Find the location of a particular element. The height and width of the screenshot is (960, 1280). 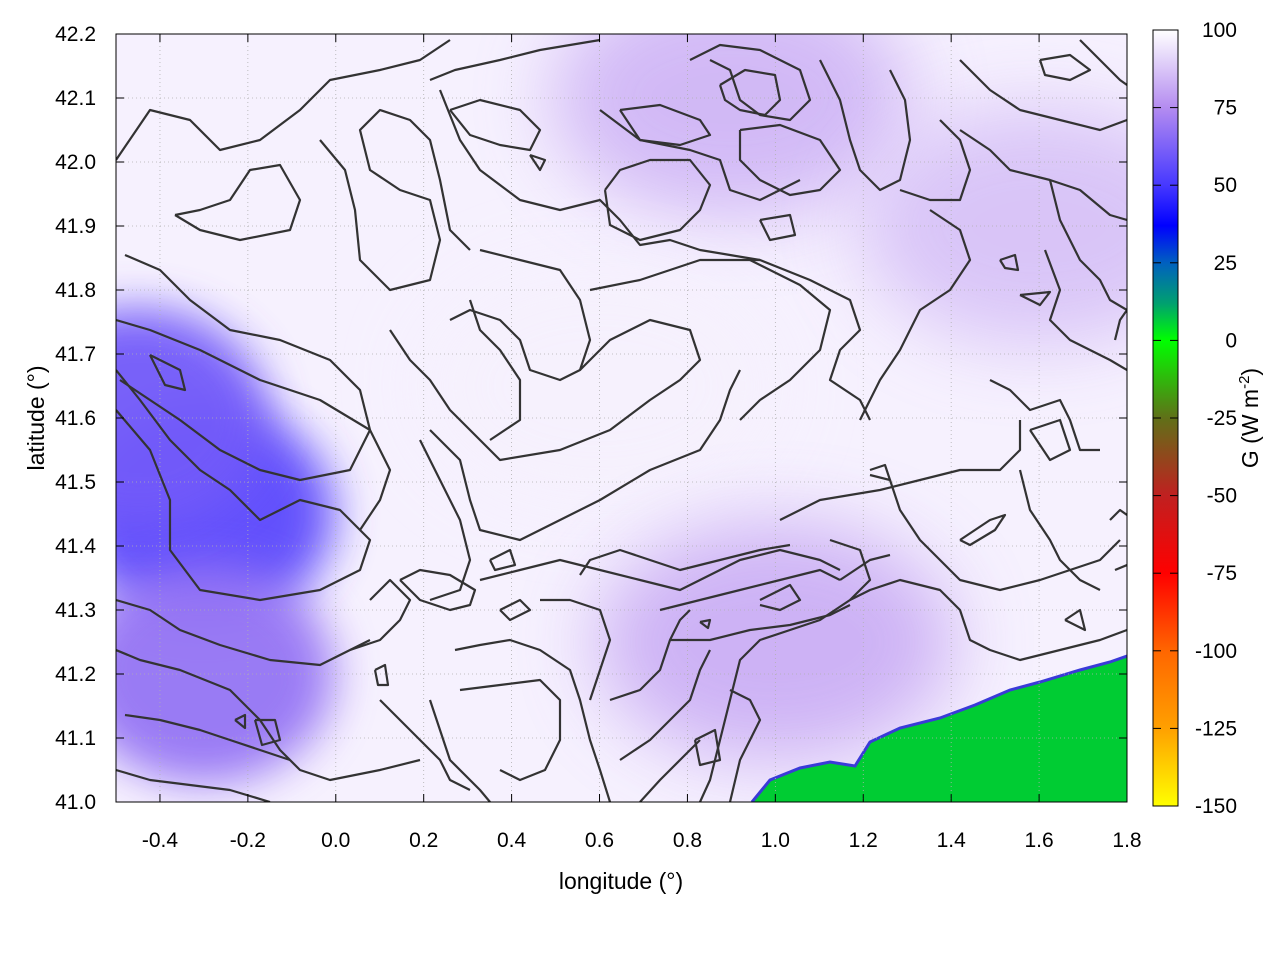

y-tick-label: 41.6 is located at coordinates (75, 418).